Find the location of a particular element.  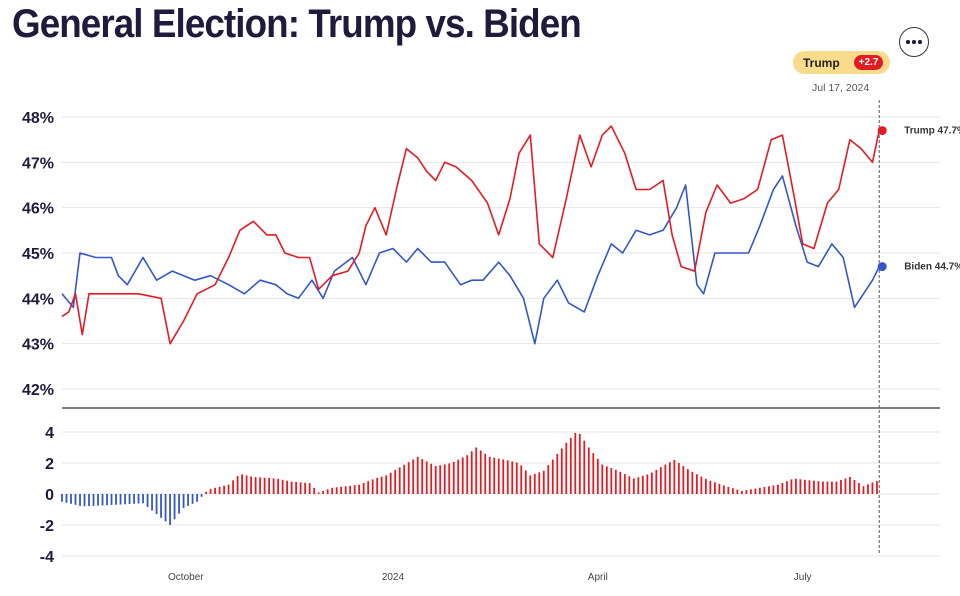

y-tick-label: 46% is located at coordinates (38, 209).